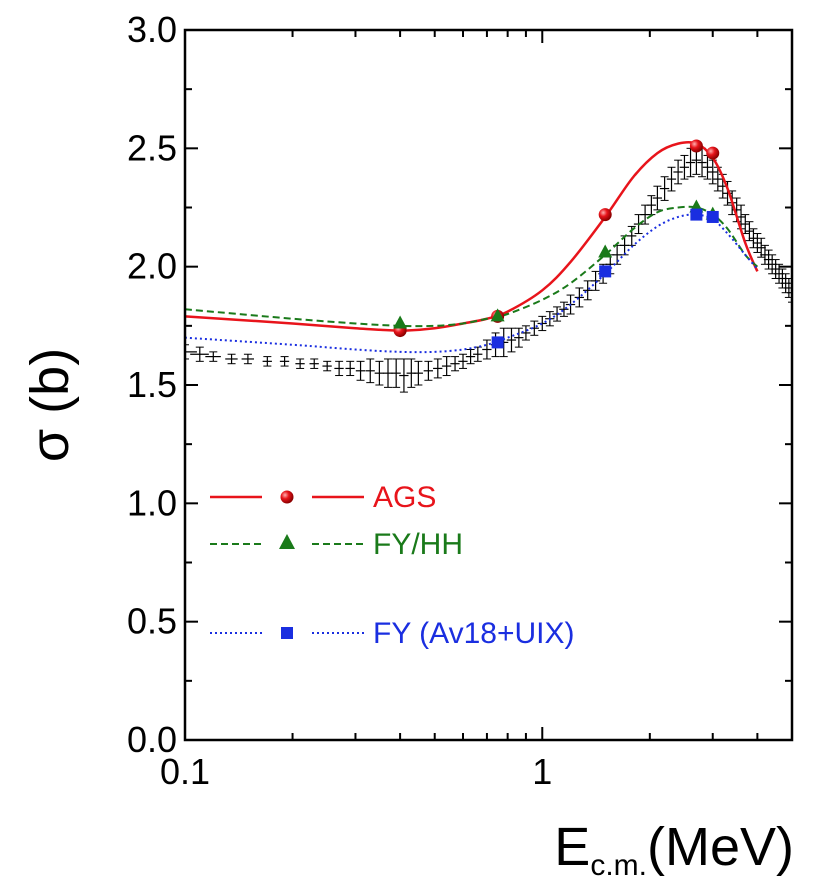 The image size is (820, 882). What do you see at coordinates (152, 147) in the screenshot?
I see `y-tick-label: 2.5` at bounding box center [152, 147].